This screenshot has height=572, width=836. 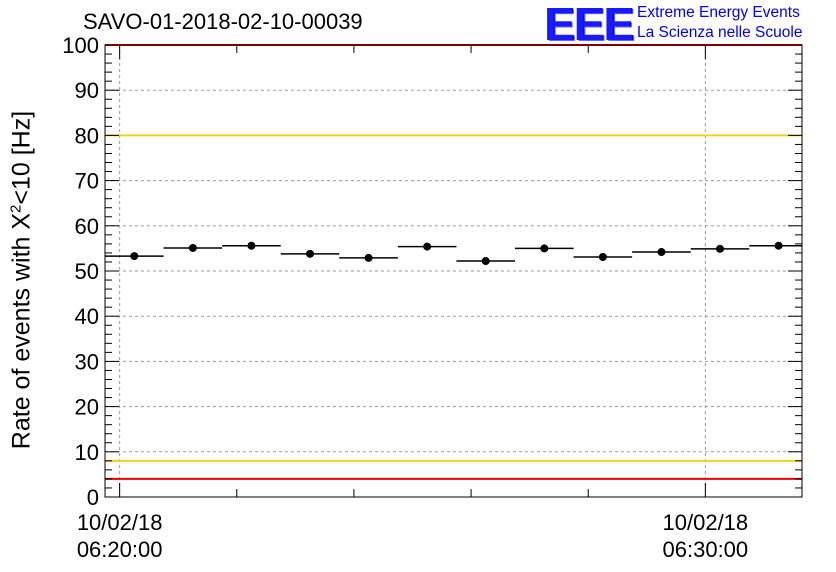 I want to click on y-axis-label-prefix: Rate of events with X, so click(x=21, y=331).